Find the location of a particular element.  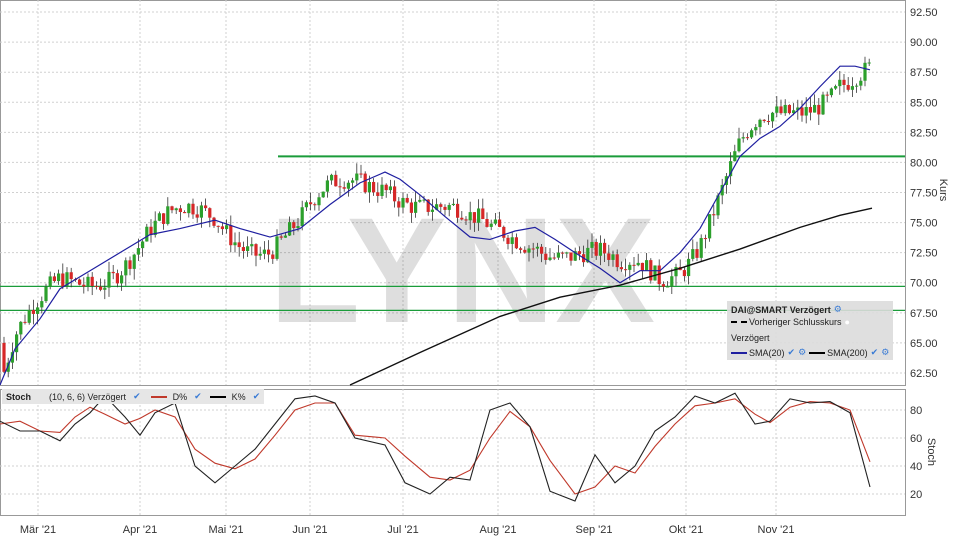

dashed-line-swatch is located at coordinates (739, 322).